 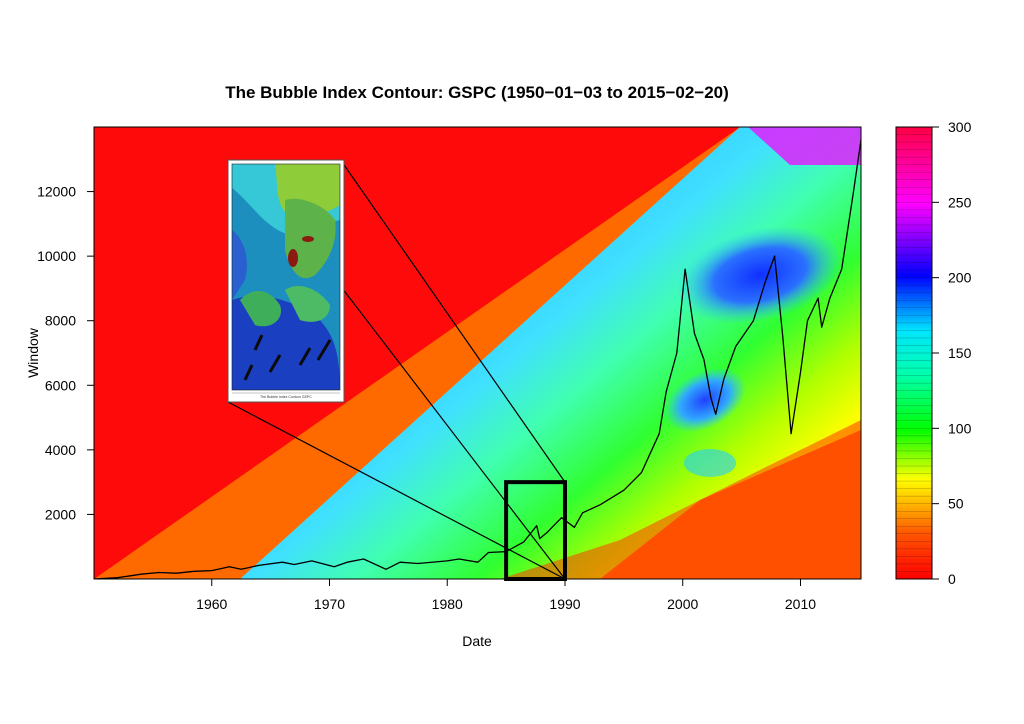 I want to click on y-tick-label: 12000, so click(x=56, y=192).